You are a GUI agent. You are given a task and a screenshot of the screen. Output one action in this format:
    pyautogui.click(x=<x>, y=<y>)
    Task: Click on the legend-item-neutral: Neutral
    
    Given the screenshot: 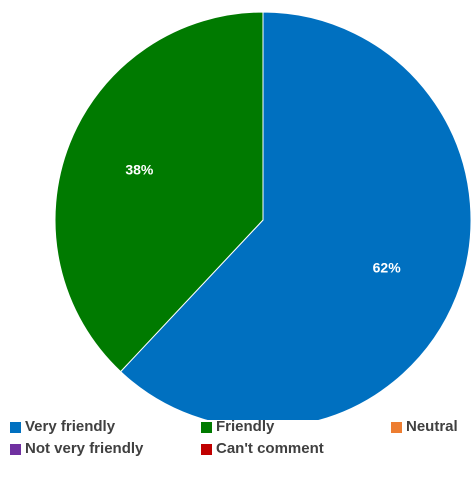 What is the action you would take?
    pyautogui.click(x=424, y=427)
    